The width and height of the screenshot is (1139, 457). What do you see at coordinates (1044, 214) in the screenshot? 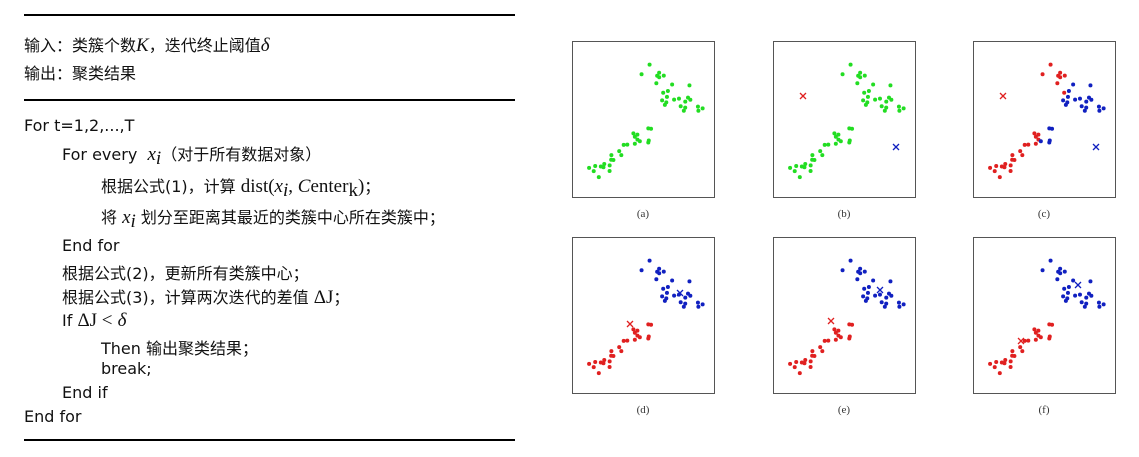
I see `caption: (c)` at bounding box center [1044, 214].